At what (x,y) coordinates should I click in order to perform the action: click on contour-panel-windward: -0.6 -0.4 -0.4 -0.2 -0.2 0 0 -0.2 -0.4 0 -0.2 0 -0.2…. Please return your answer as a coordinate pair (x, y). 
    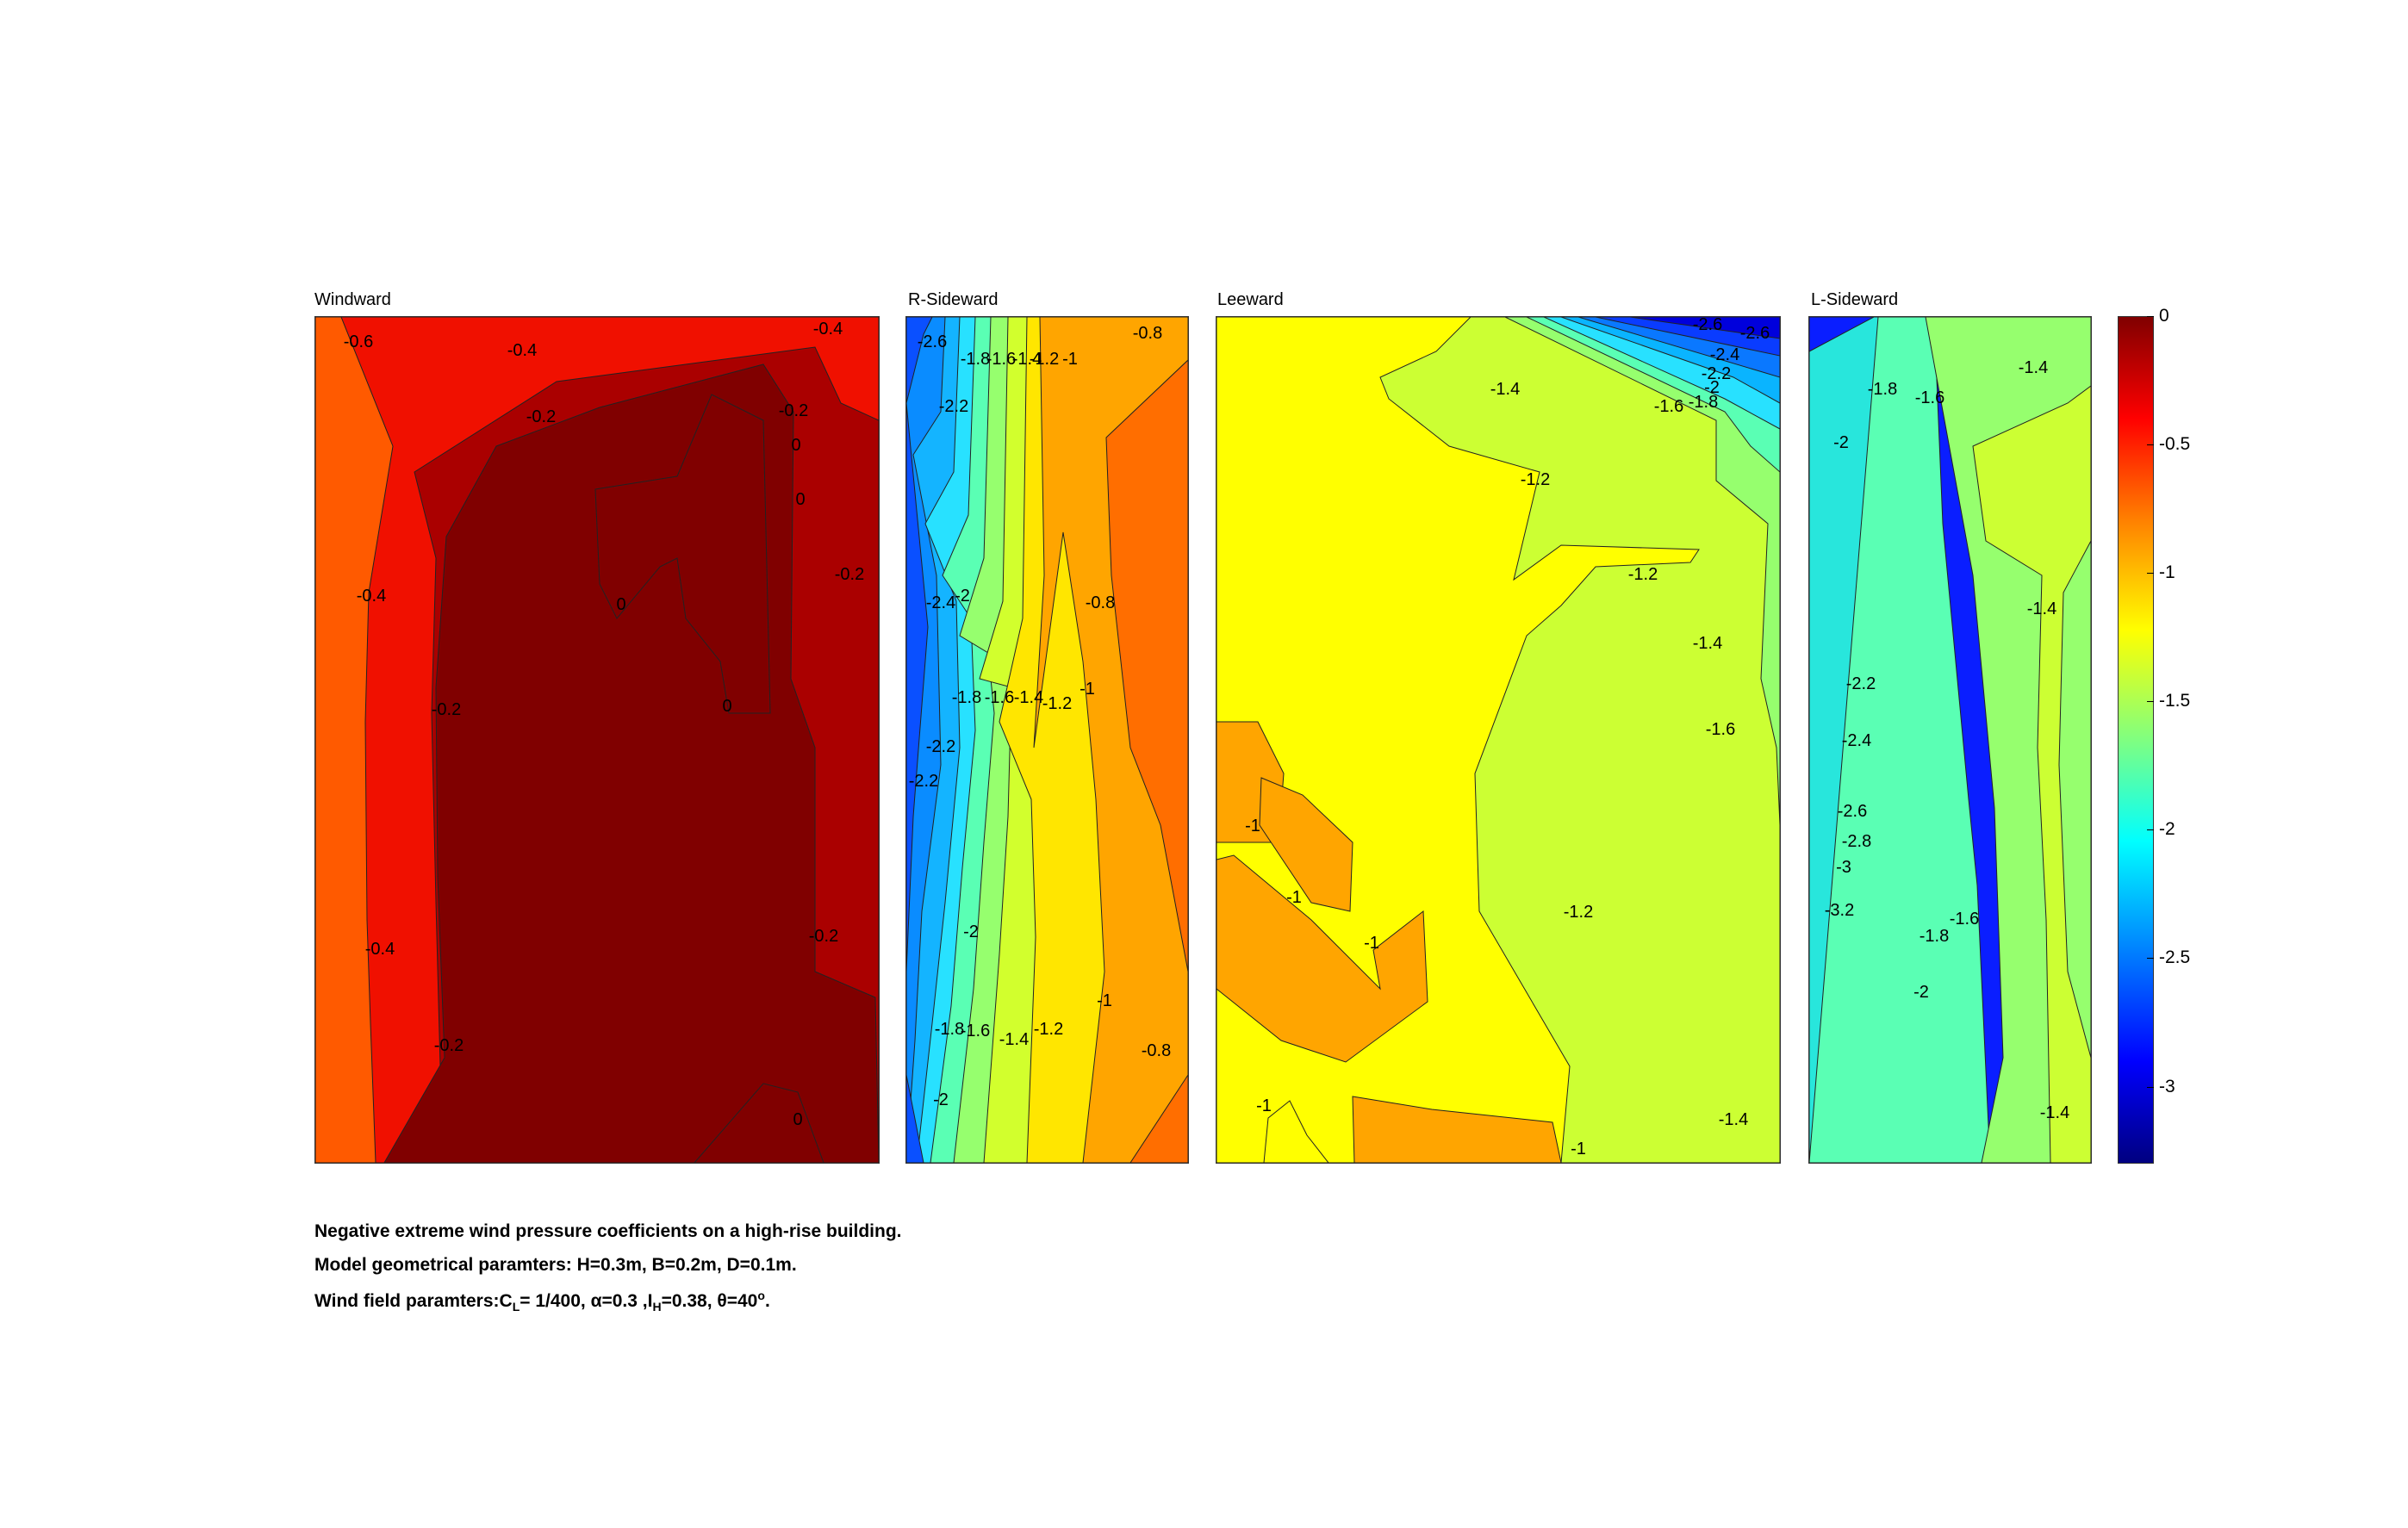
    Looking at the image, I should click on (597, 740).